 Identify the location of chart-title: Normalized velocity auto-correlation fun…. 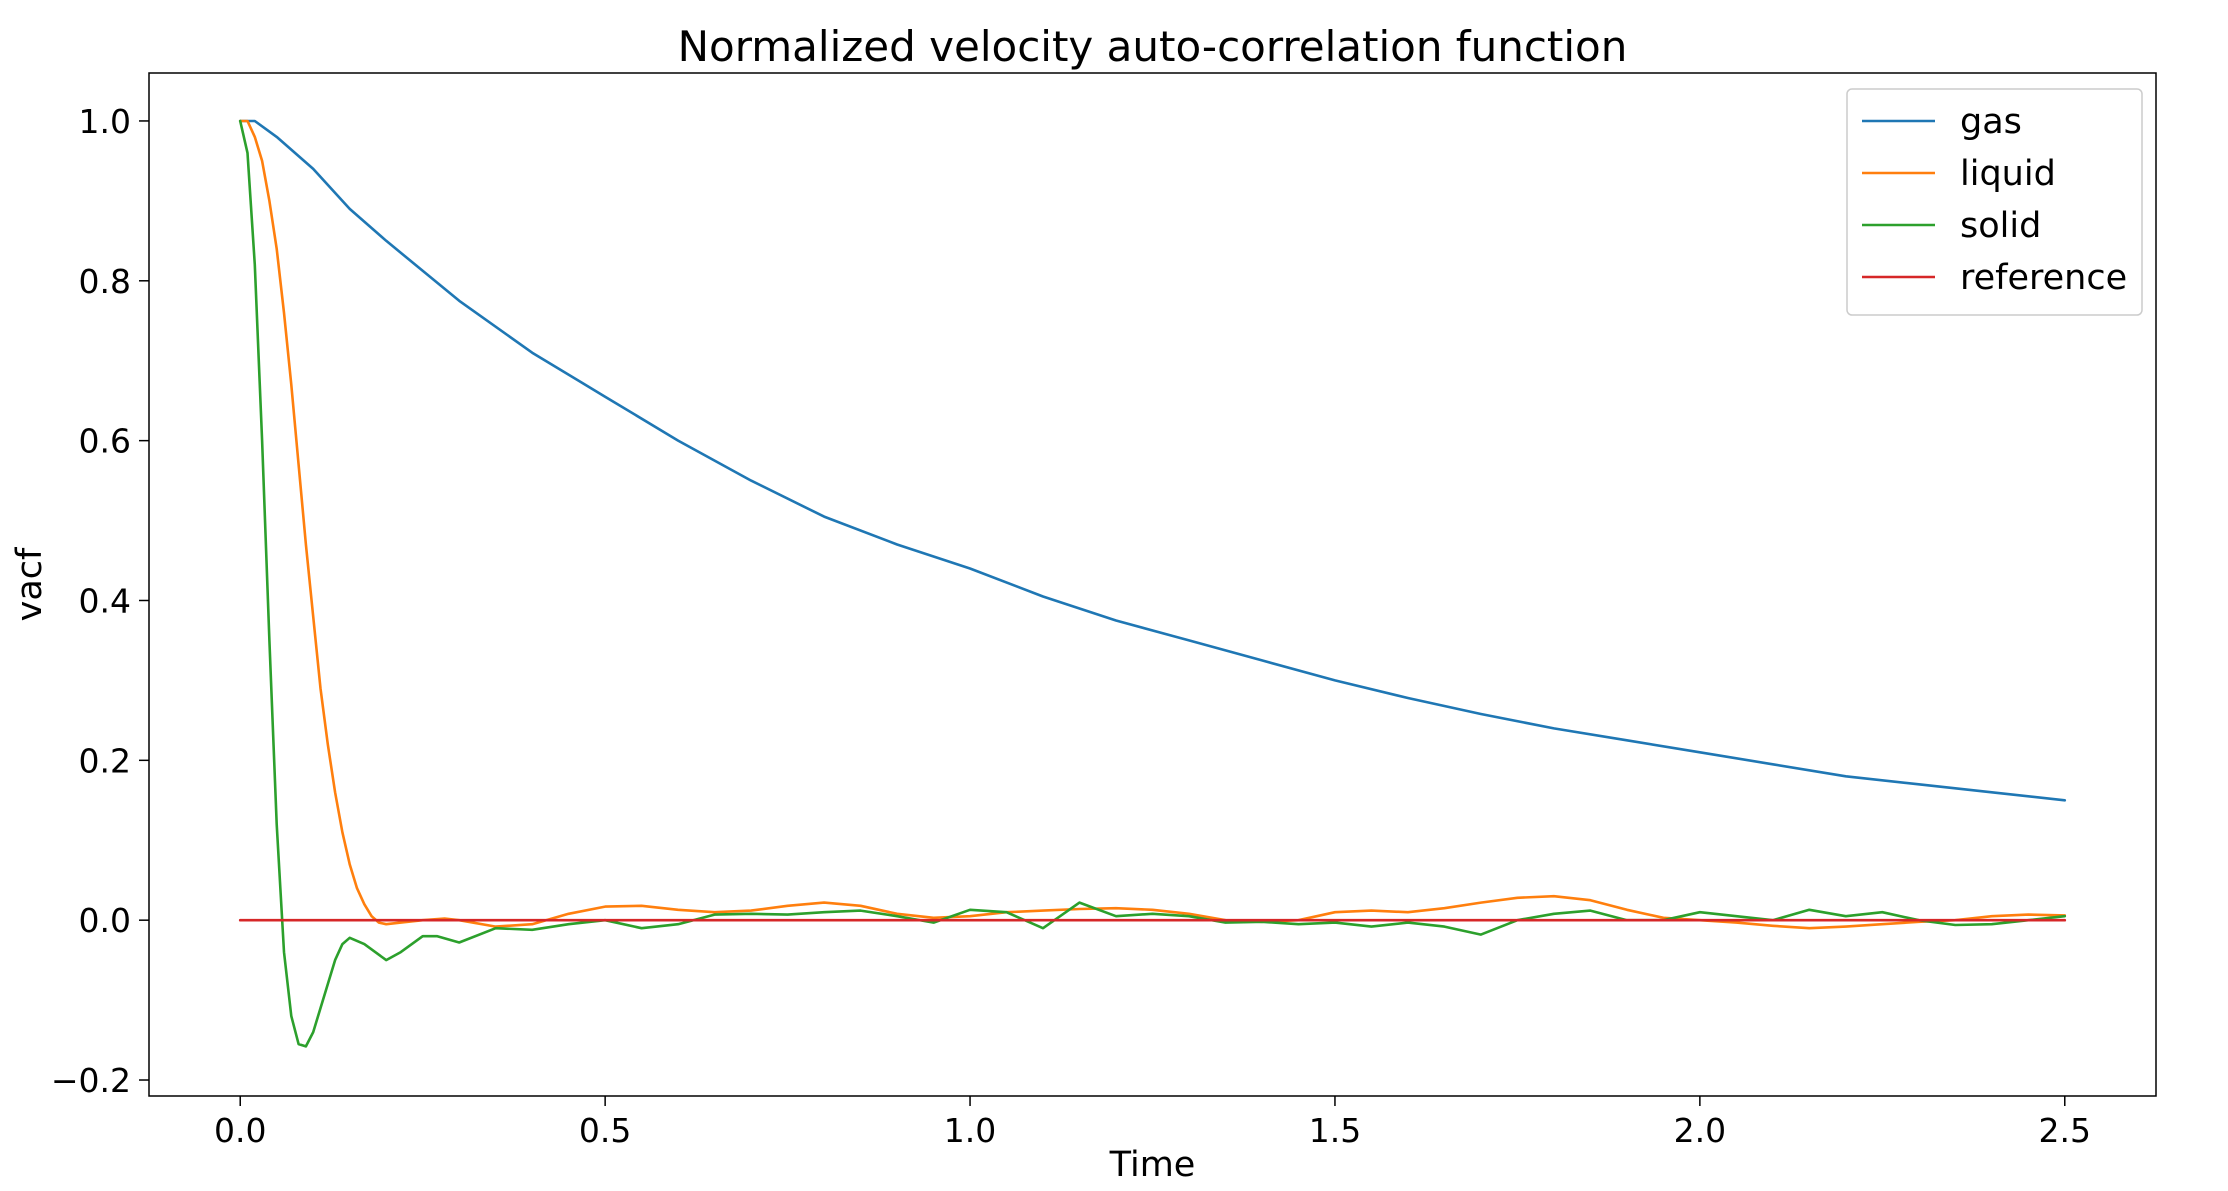
(1153, 46).